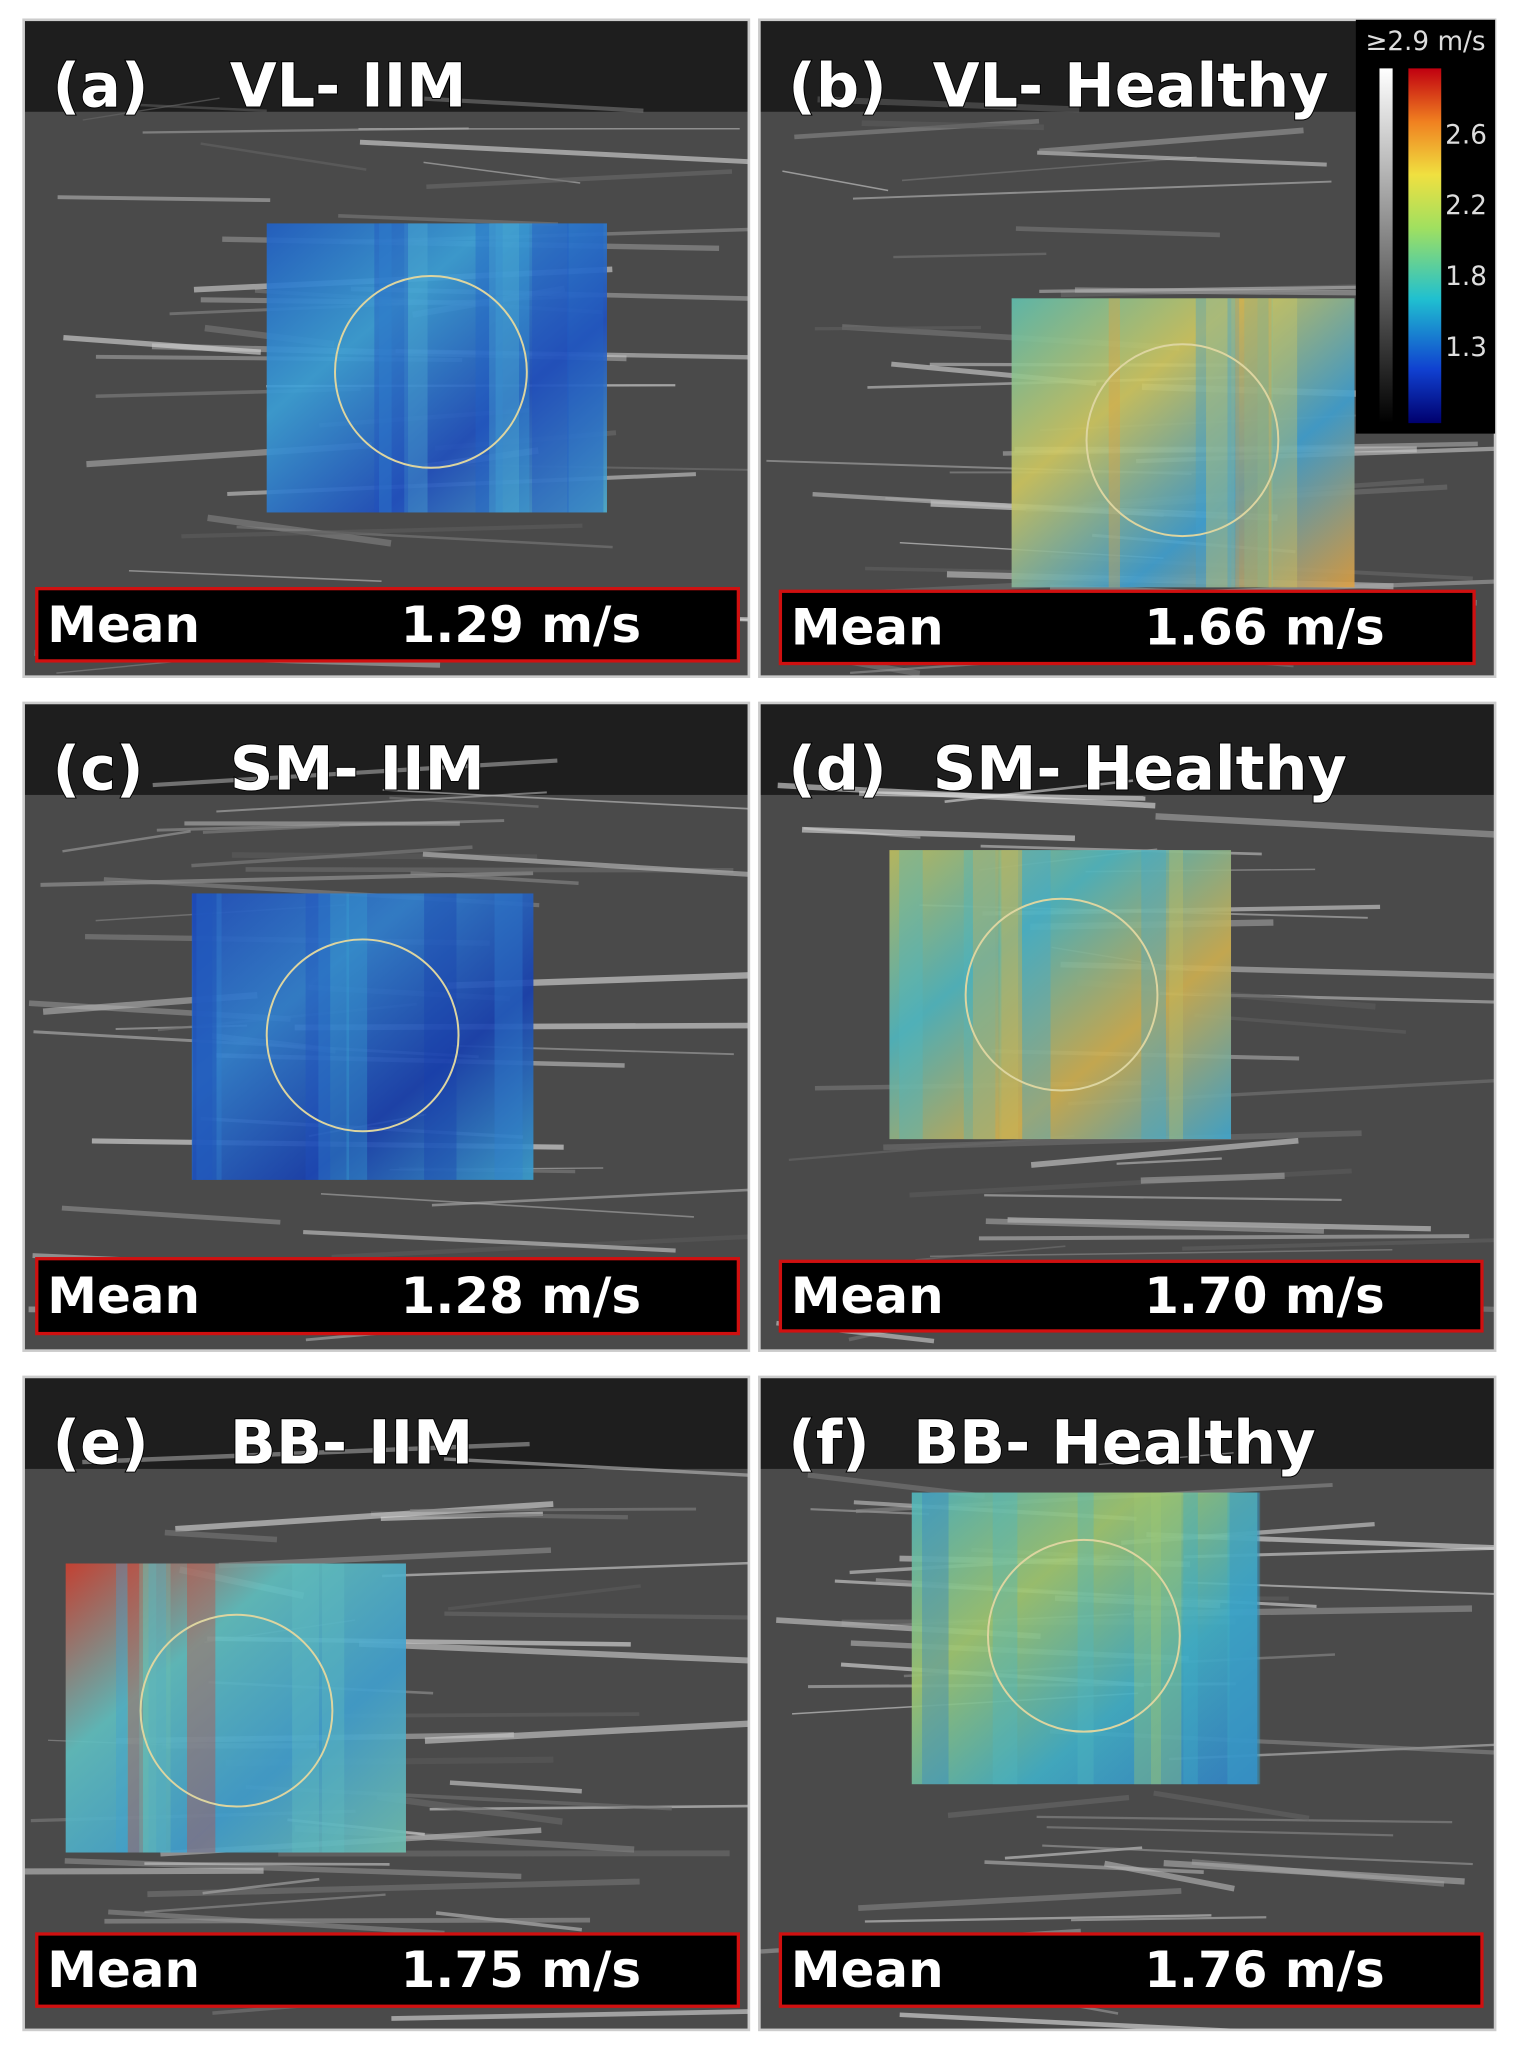 The image size is (1524, 2072). What do you see at coordinates (1264, 627) in the screenshot?
I see `mean-value: 1.66 m/s` at bounding box center [1264, 627].